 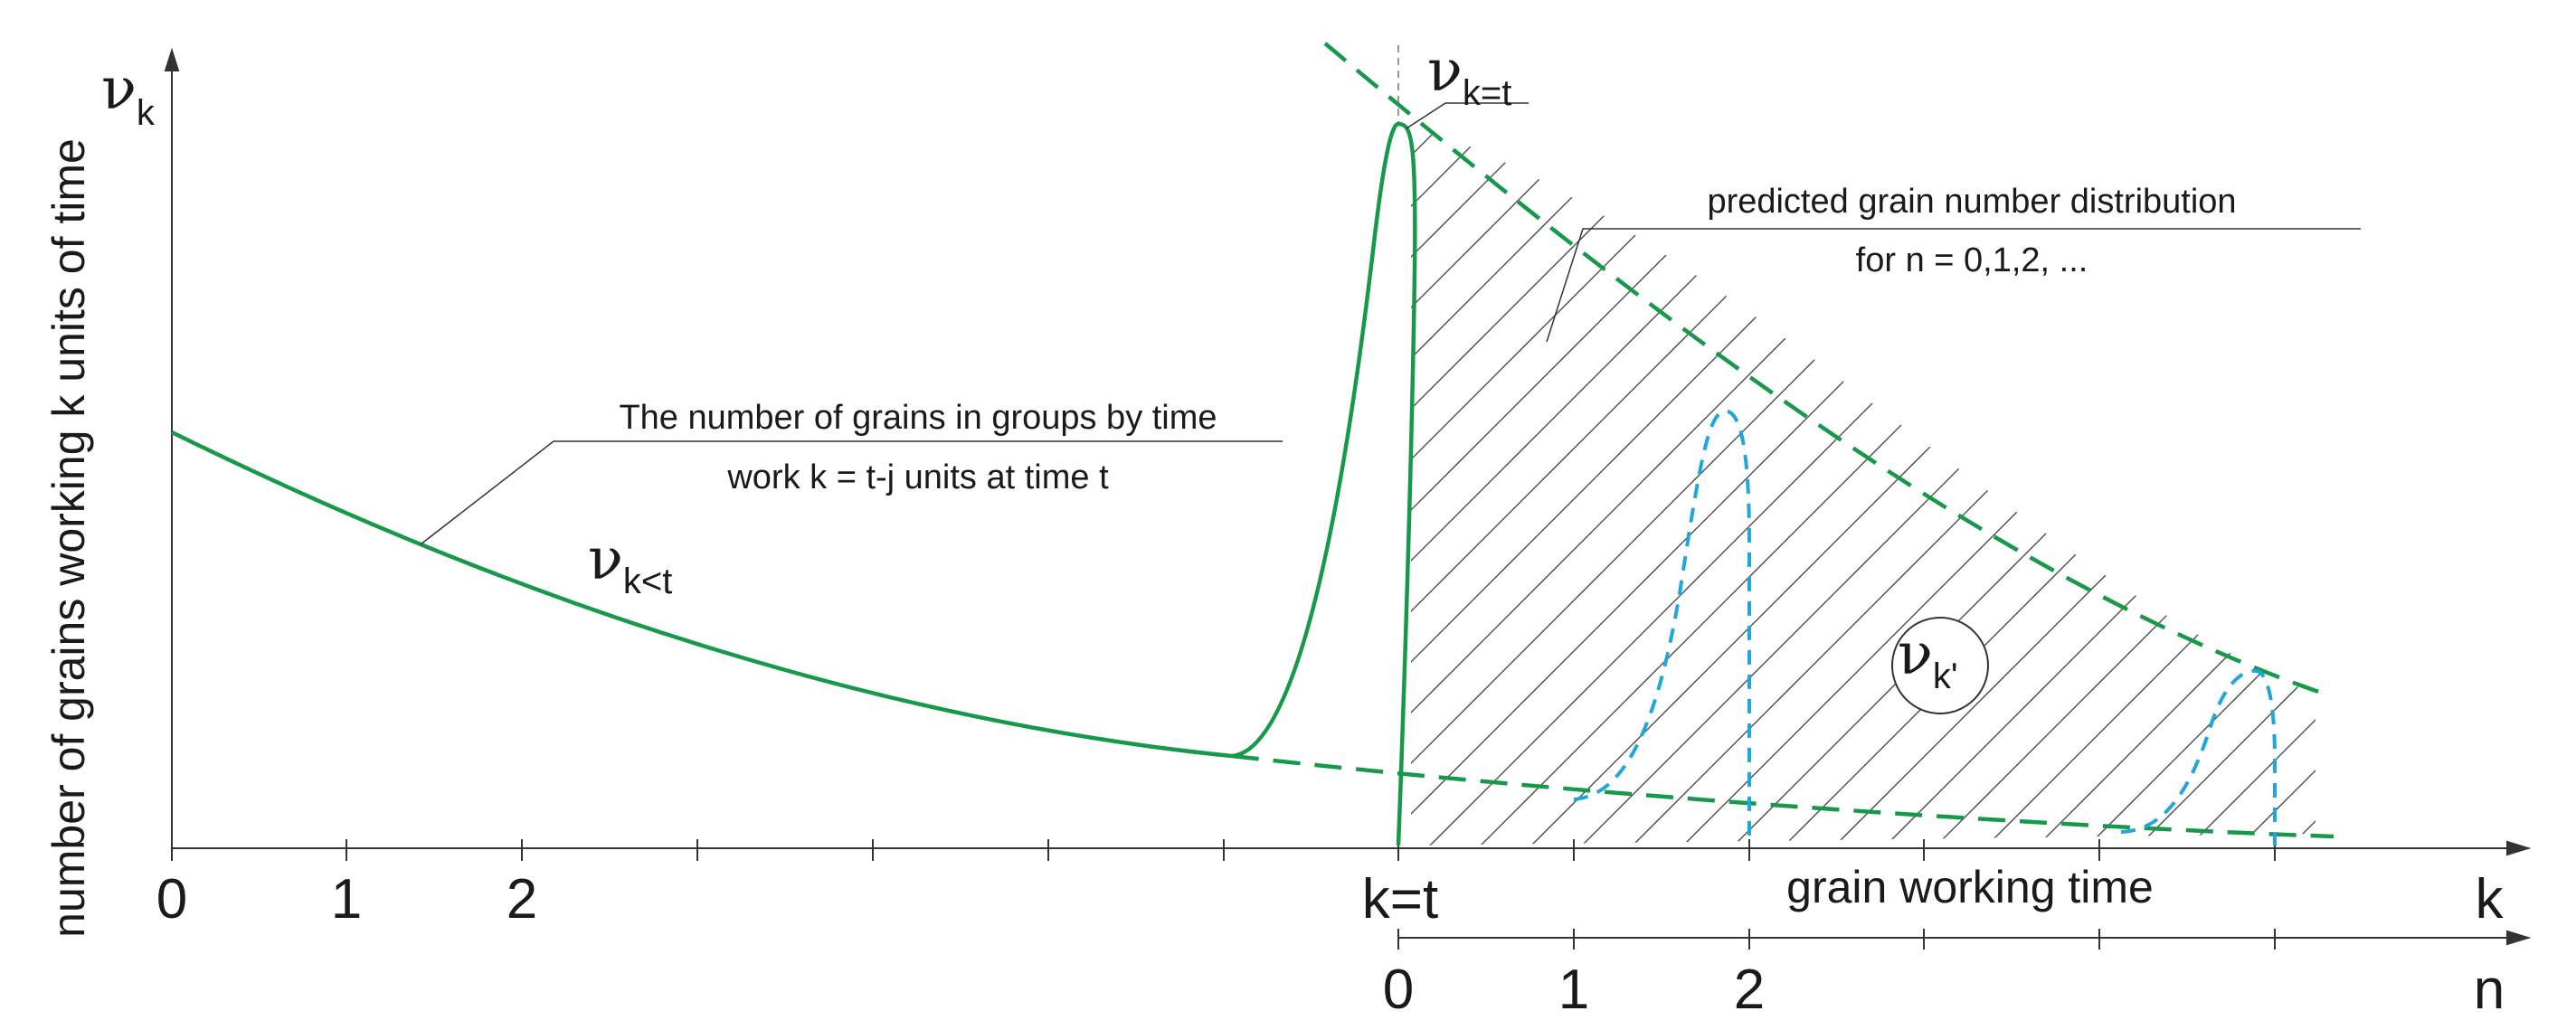 I want to click on y-axis-arrow, so click(x=172, y=59).